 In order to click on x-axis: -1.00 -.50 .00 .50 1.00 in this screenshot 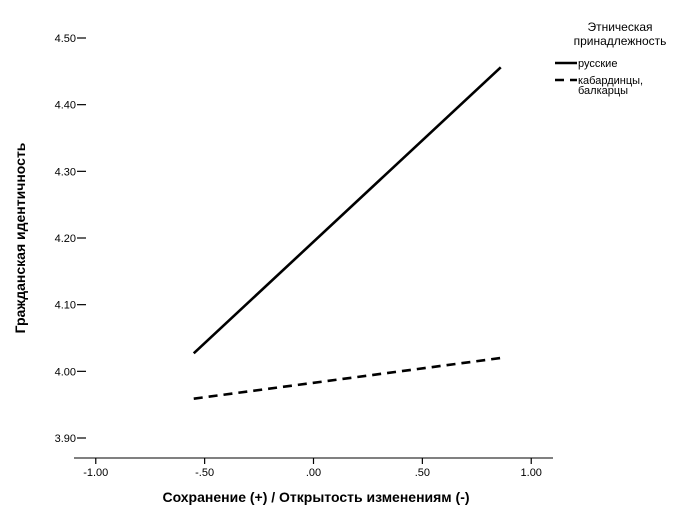, I will do `click(313, 468)`.